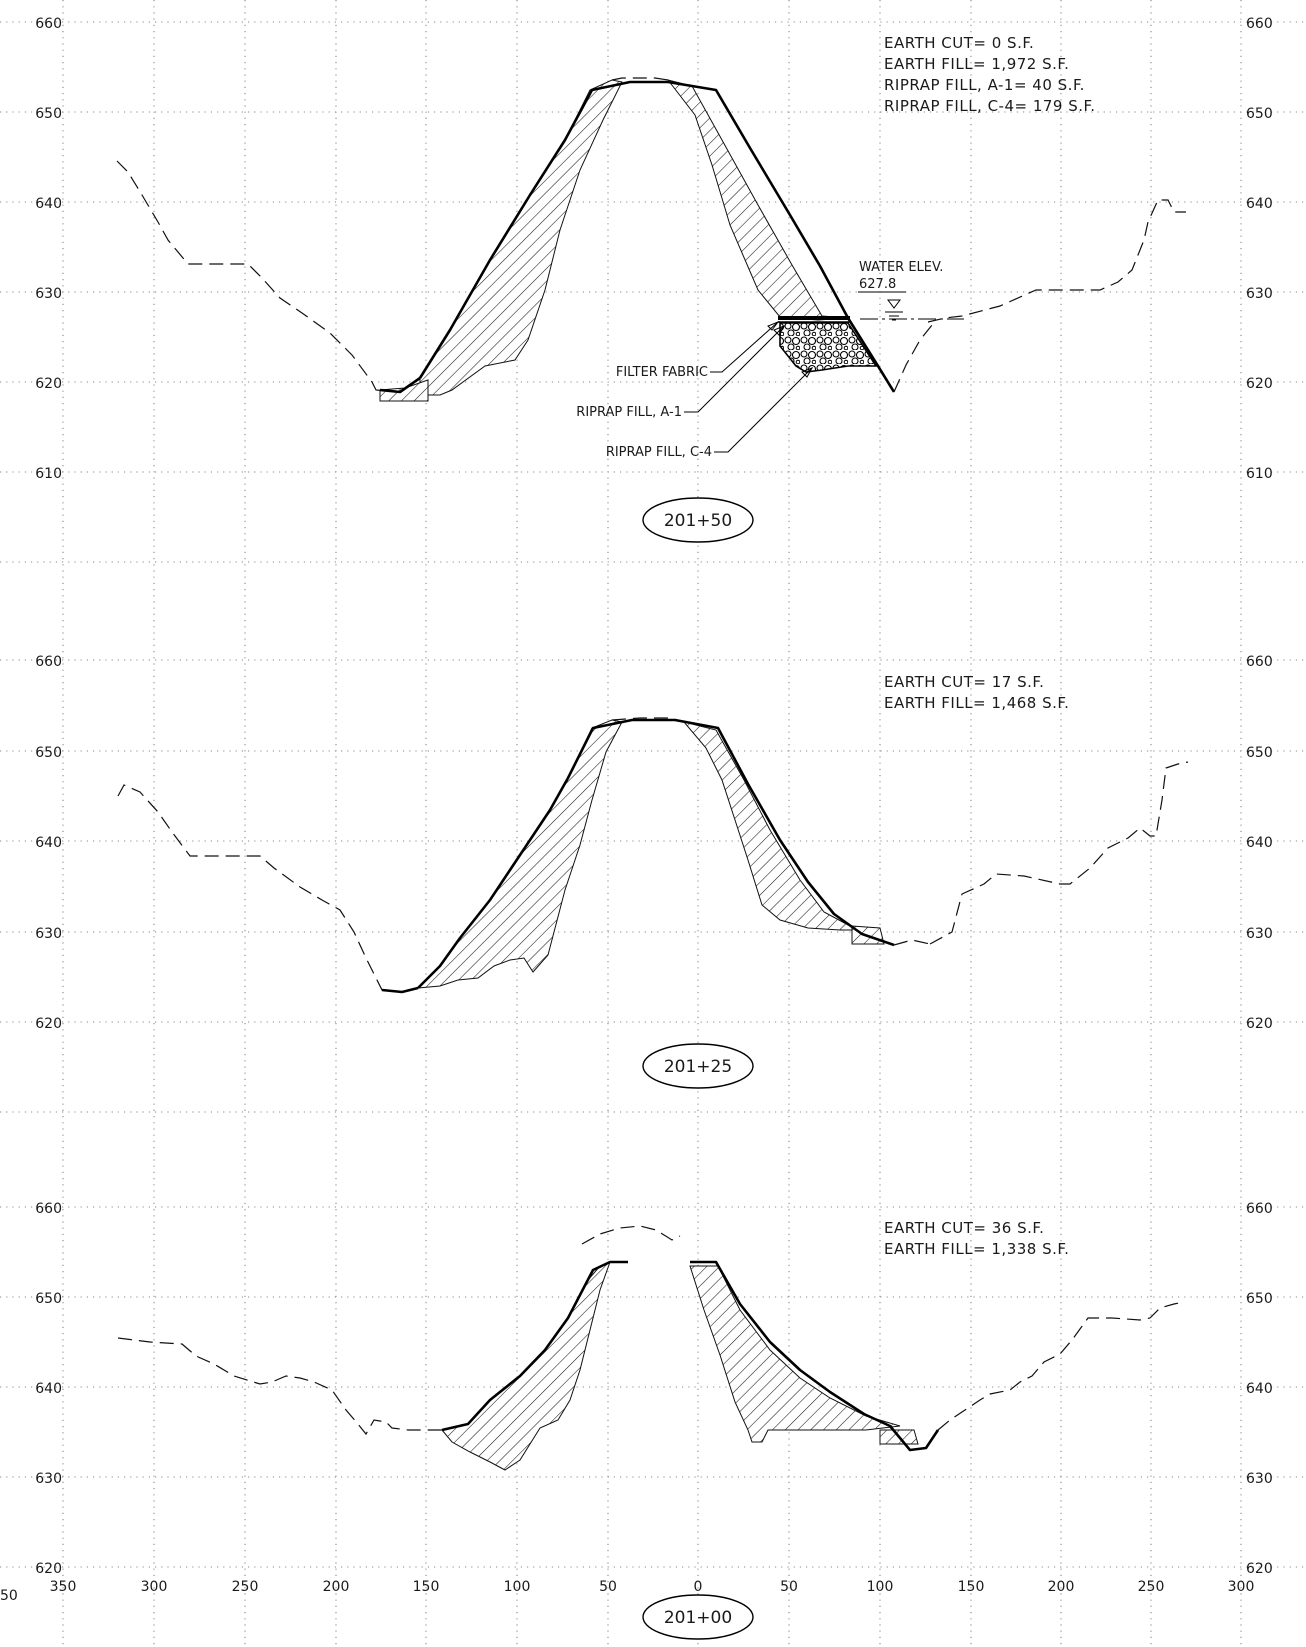 This screenshot has width=1306, height=1647. Describe the element at coordinates (900, 290) in the screenshot. I see `water-elevation-marker: WATER ELEV. 627.8` at that location.